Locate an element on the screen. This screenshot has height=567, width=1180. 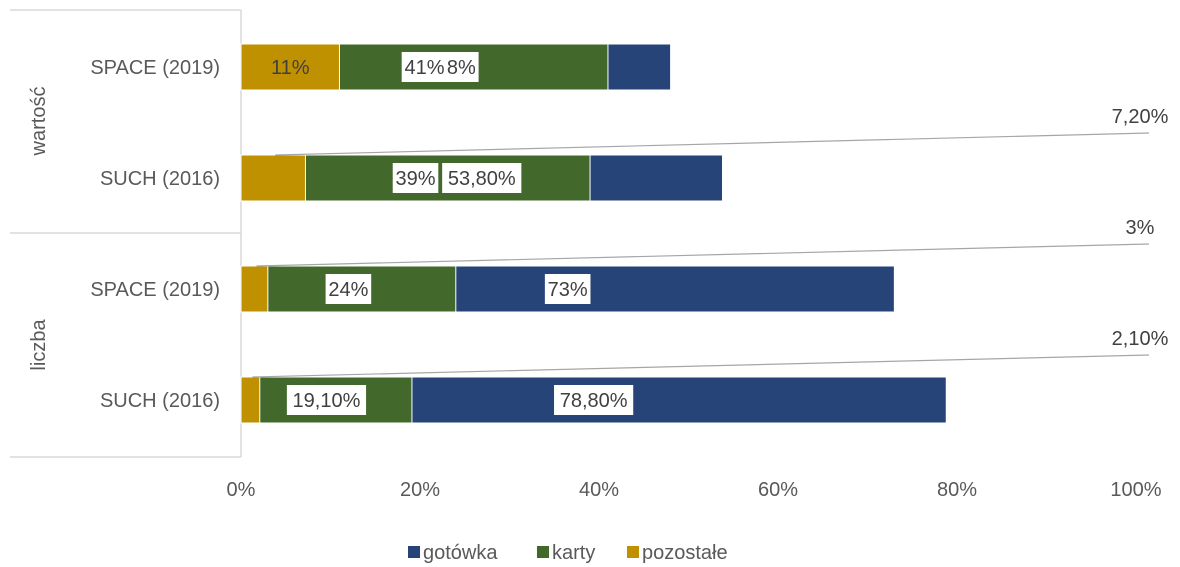
group-label-1: liczba is located at coordinates (39, 345).